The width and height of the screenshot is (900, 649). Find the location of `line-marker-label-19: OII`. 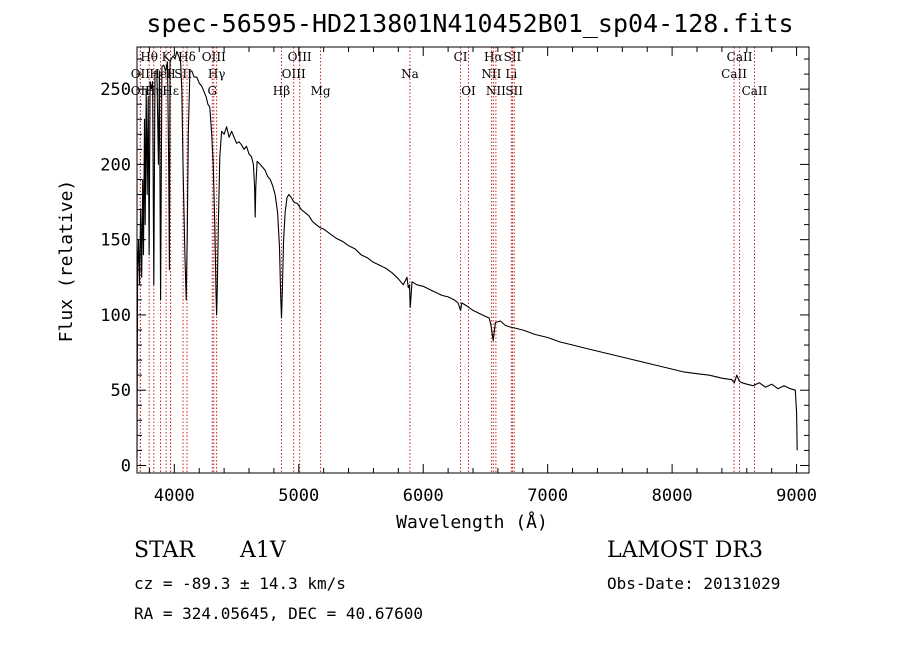

line-marker-label-19: OII is located at coordinates (141, 91).